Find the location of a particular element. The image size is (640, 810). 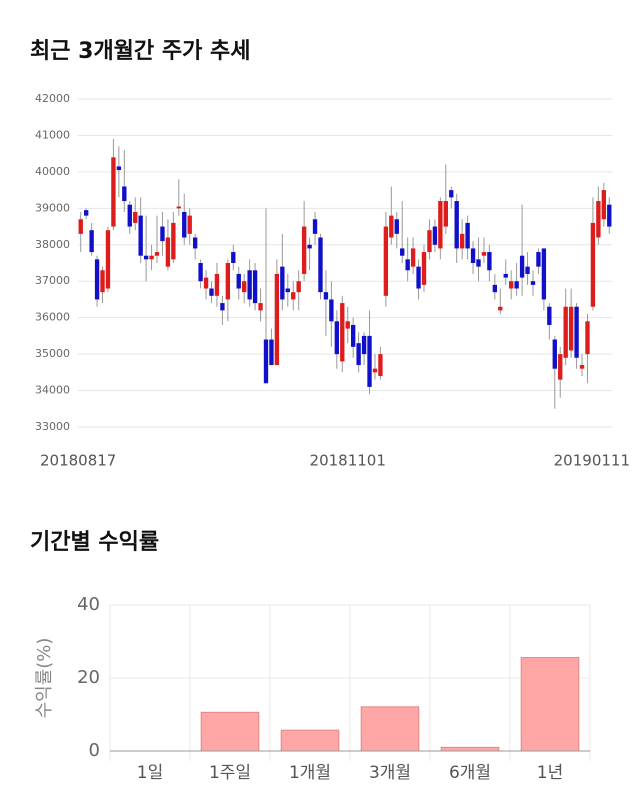

y-tick-label: 39000 is located at coordinates (52, 207).